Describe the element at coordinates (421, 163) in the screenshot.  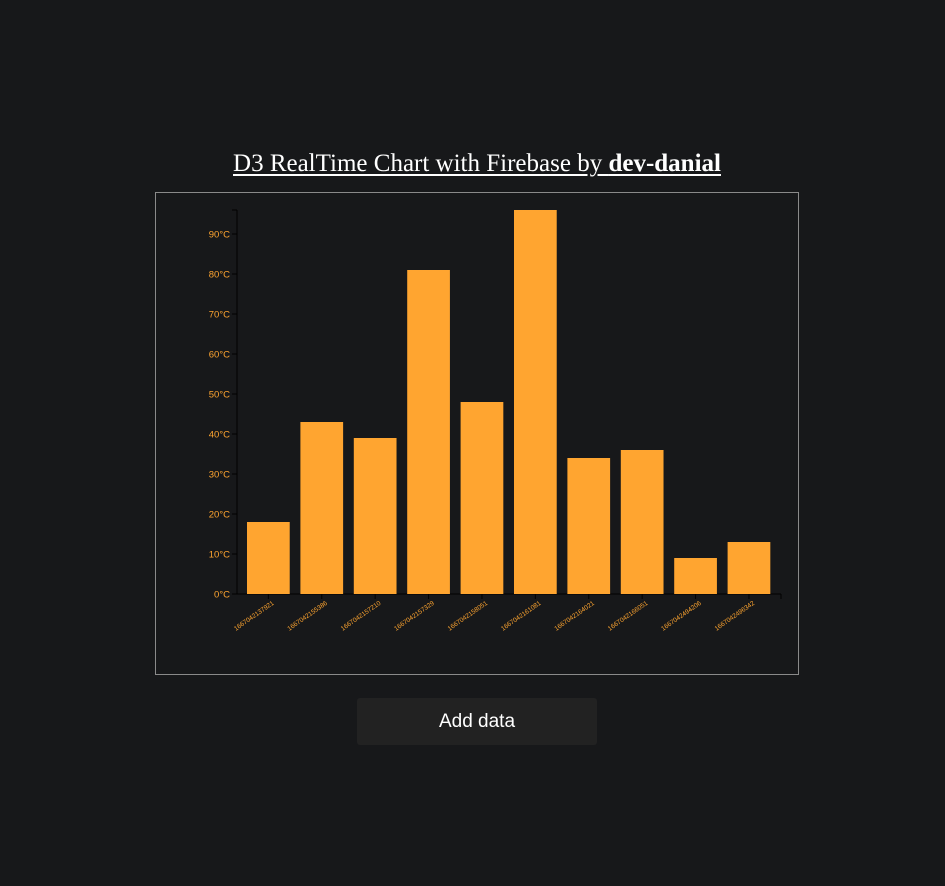
I see `title-prefix: D3 RealTime Chart with Firebase by` at that location.